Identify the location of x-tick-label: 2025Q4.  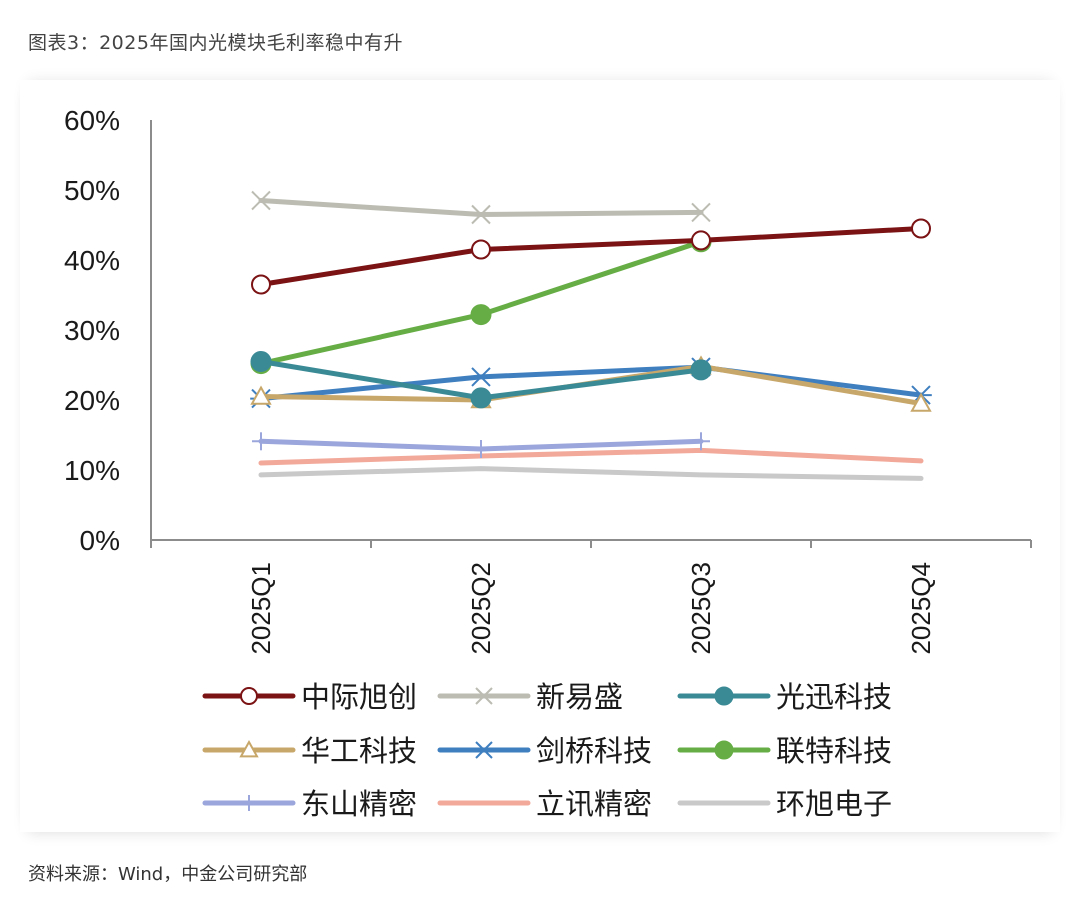
(921, 608).